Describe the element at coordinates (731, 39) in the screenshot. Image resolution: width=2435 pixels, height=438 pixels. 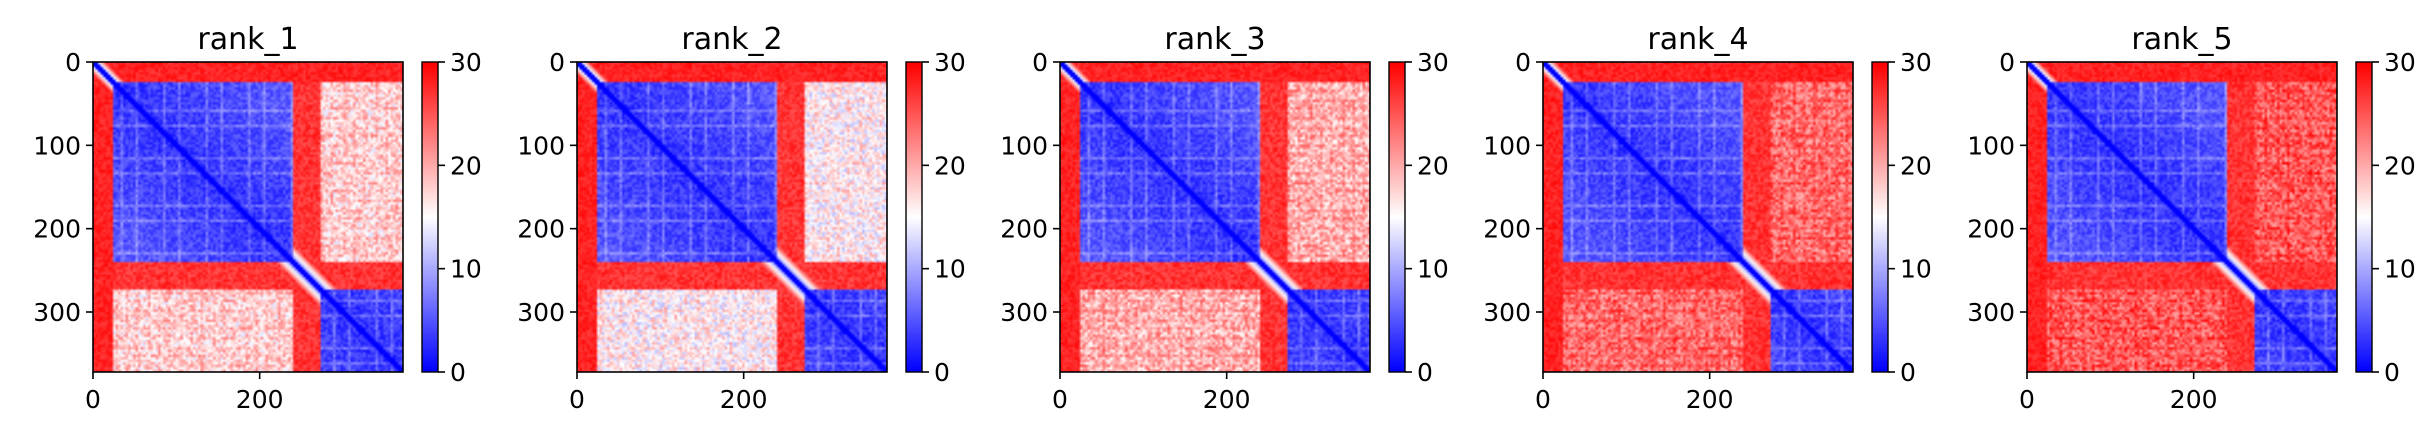
I see `panel-title: rank_2` at that location.